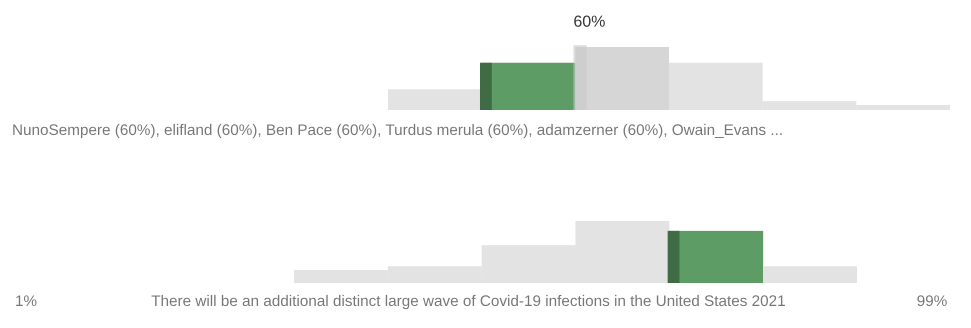 The height and width of the screenshot is (328, 971). Describe the element at coordinates (589, 21) in the screenshot. I see `text: 60%` at that location.